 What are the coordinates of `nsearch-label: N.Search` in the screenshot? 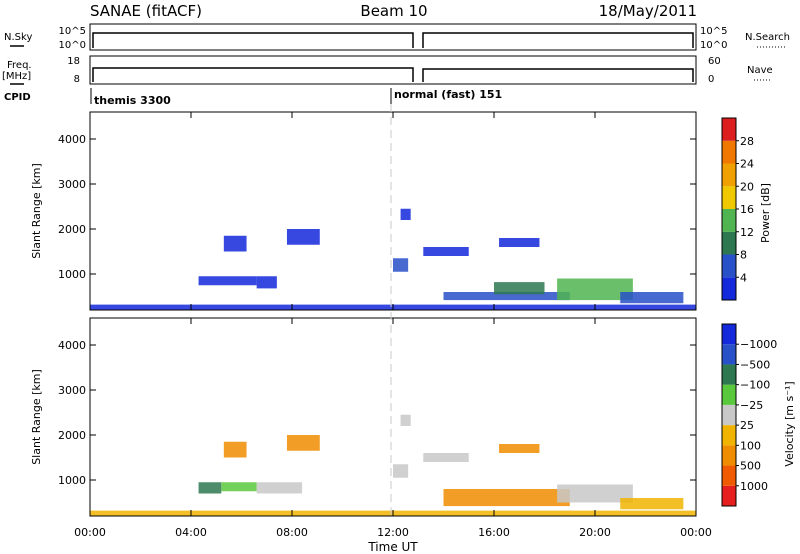 It's located at (767, 37).